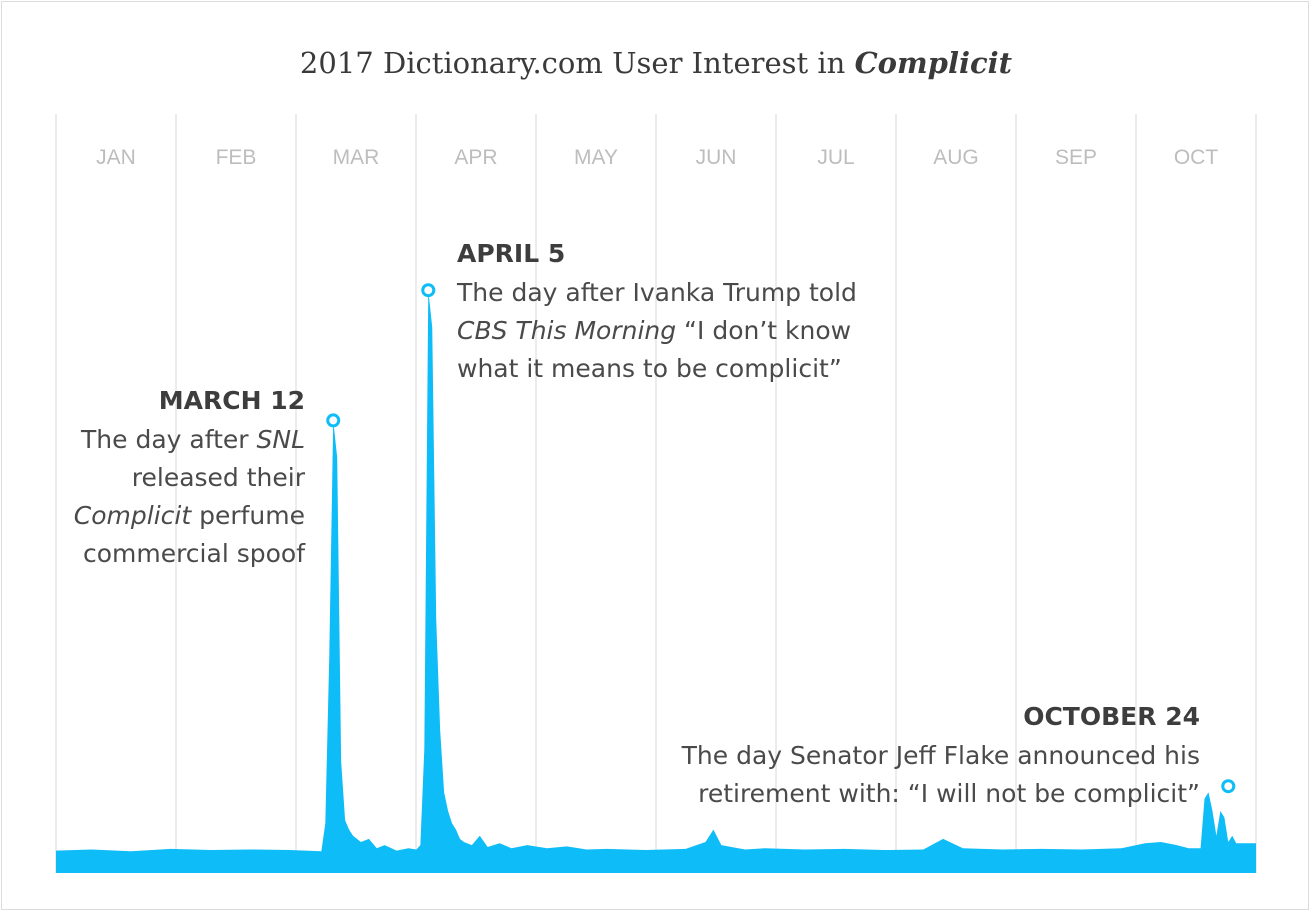 The image size is (1312, 913). Describe the element at coordinates (716, 157) in the screenshot. I see `month-label-jun: JUN` at that location.